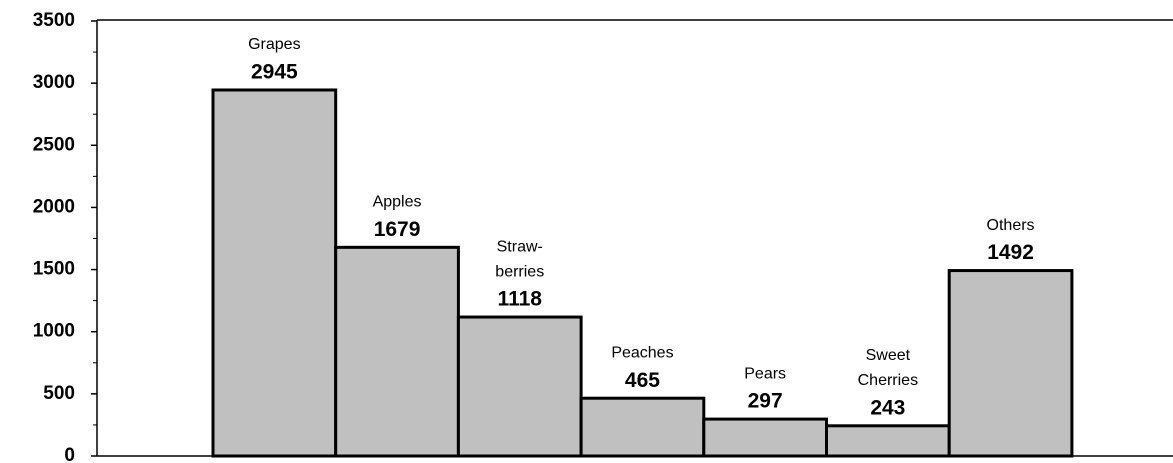 The width and height of the screenshot is (1173, 463). I want to click on y-tick-label: 0, so click(69, 454).